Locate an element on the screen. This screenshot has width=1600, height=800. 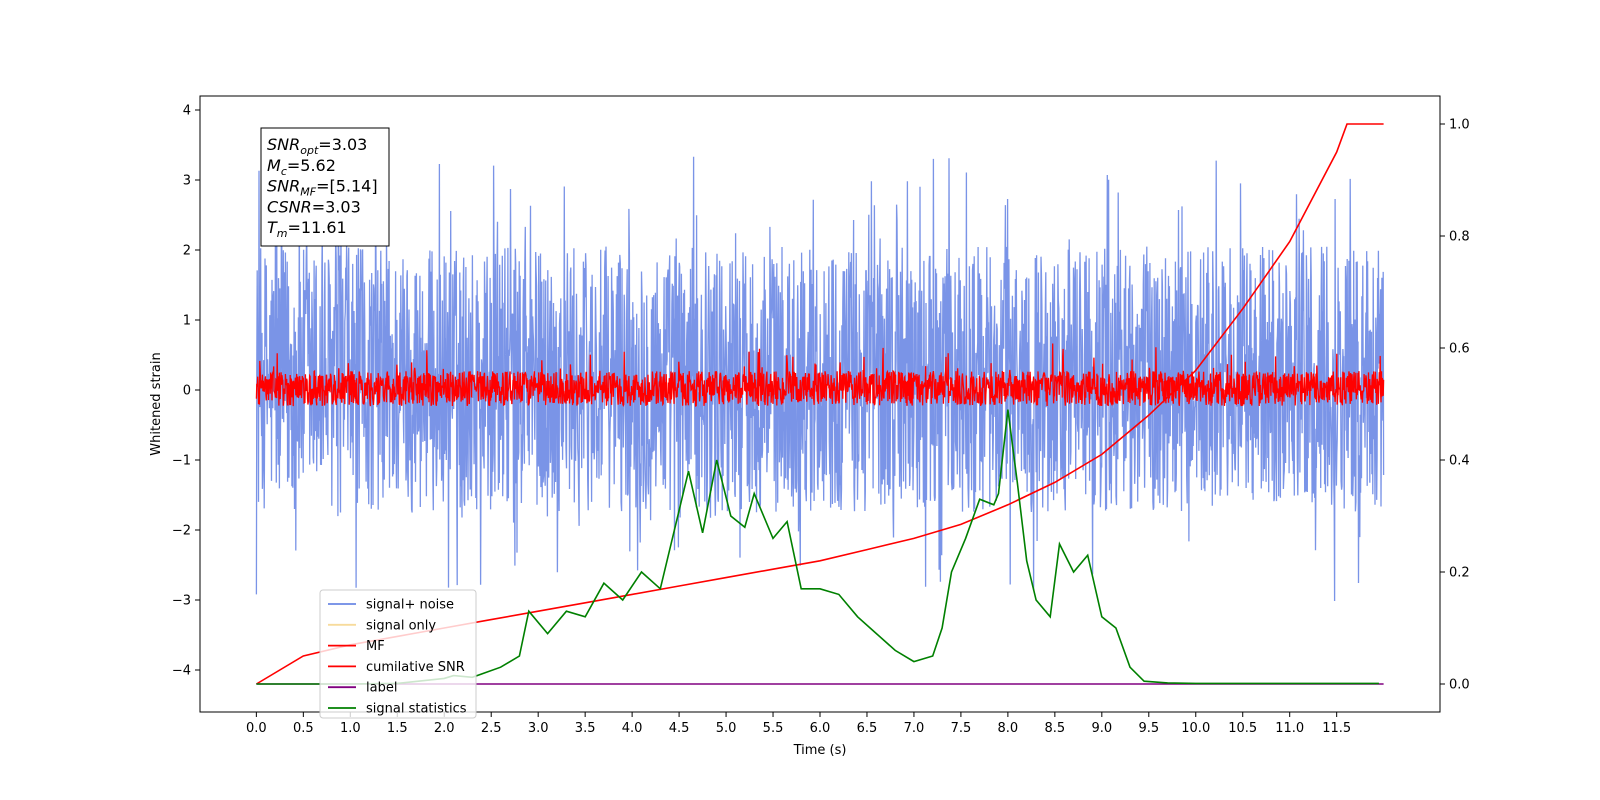
x-tick-label: 8.5 is located at coordinates (1055, 728).